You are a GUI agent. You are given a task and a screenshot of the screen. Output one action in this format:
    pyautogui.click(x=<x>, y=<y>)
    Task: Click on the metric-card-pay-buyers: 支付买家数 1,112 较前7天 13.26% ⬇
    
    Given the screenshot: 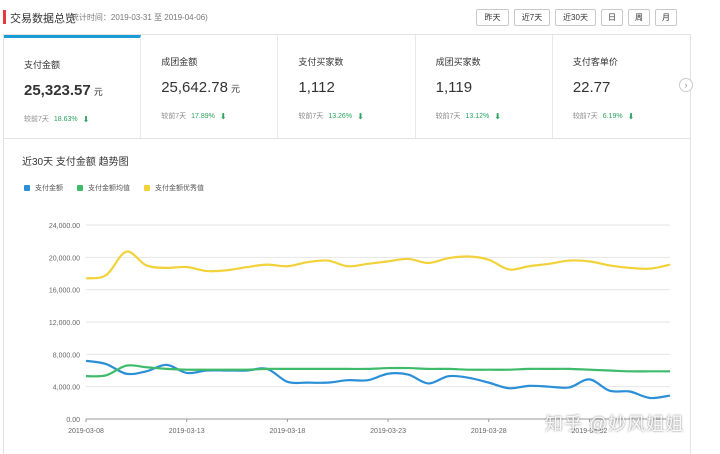 What is the action you would take?
    pyautogui.click(x=347, y=86)
    